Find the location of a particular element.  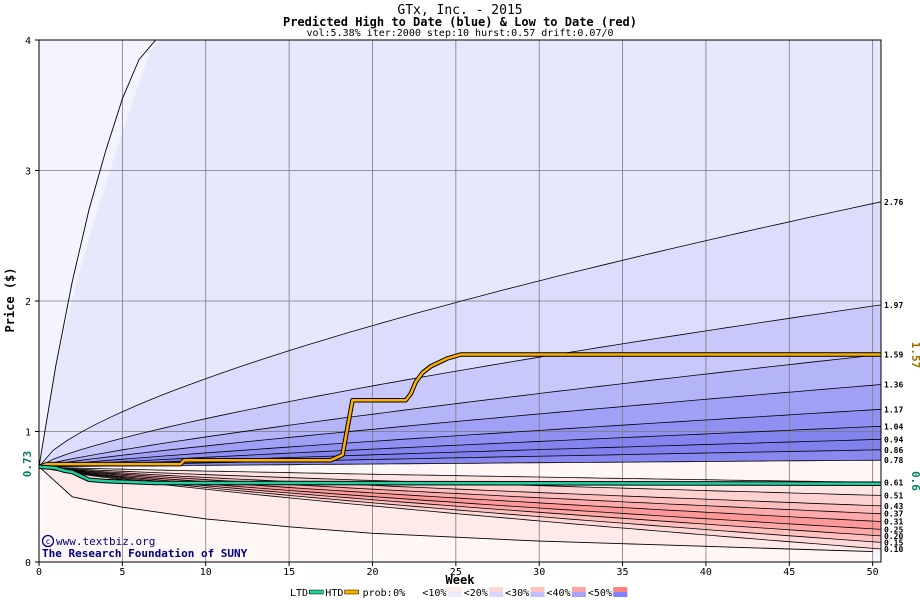

legend-ltd-swatch is located at coordinates (316, 592).